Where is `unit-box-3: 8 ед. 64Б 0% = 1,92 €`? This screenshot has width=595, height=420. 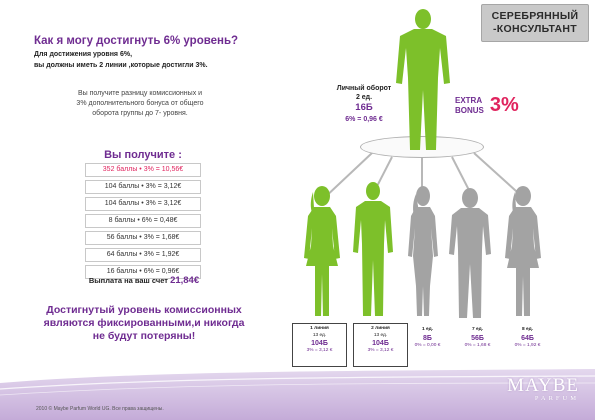
unit-box-3: 8 ед. 64Б 0% = 1,92 € is located at coordinates (527, 345).